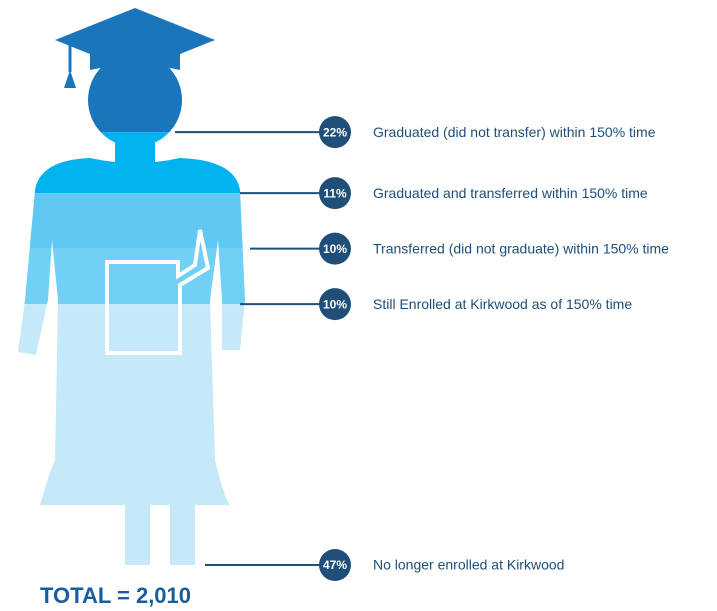 Image resolution: width=717 pixels, height=611 pixels. What do you see at coordinates (468, 565) in the screenshot?
I see `category-label: No longer enrolled at Kirkwood` at bounding box center [468, 565].